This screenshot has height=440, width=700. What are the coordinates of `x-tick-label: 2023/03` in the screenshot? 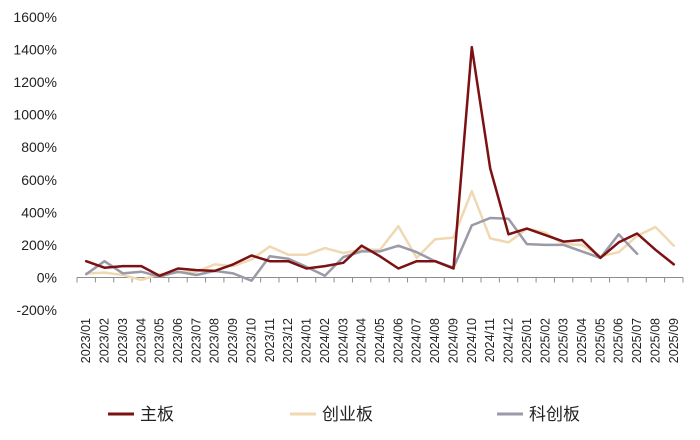 It's located at (123, 340).